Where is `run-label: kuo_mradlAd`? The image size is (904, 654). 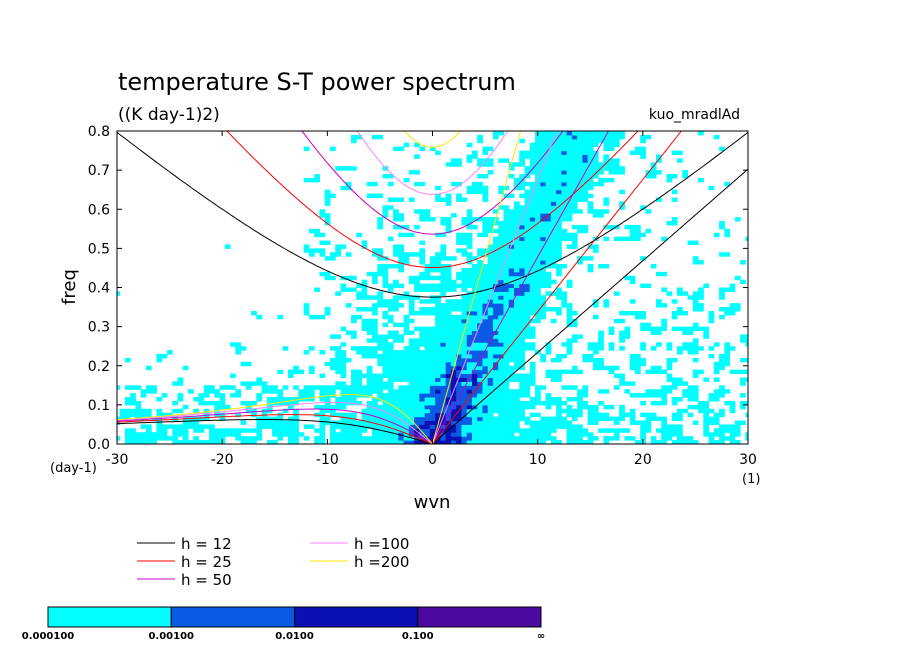 run-label: kuo_mradlAd is located at coordinates (694, 115).